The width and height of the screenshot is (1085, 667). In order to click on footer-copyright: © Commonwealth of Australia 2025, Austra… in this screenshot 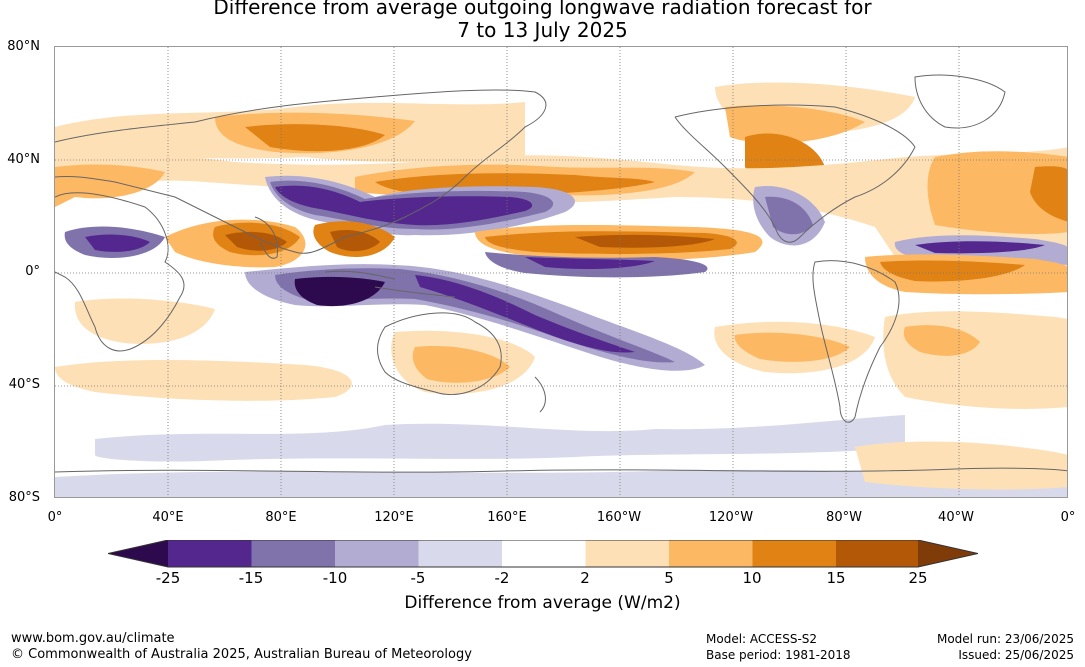, I will do `click(241, 654)`.